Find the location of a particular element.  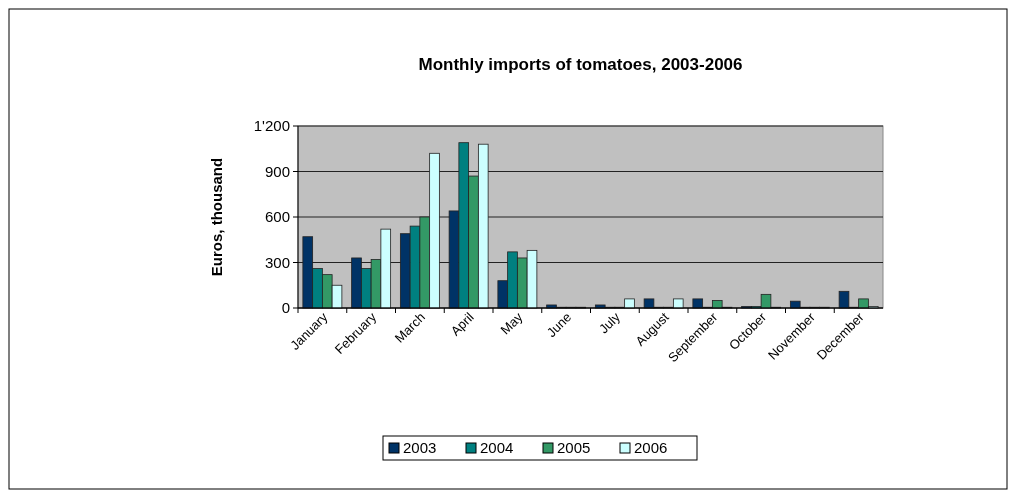

x-tick-label: May is located at coordinates (511, 323).